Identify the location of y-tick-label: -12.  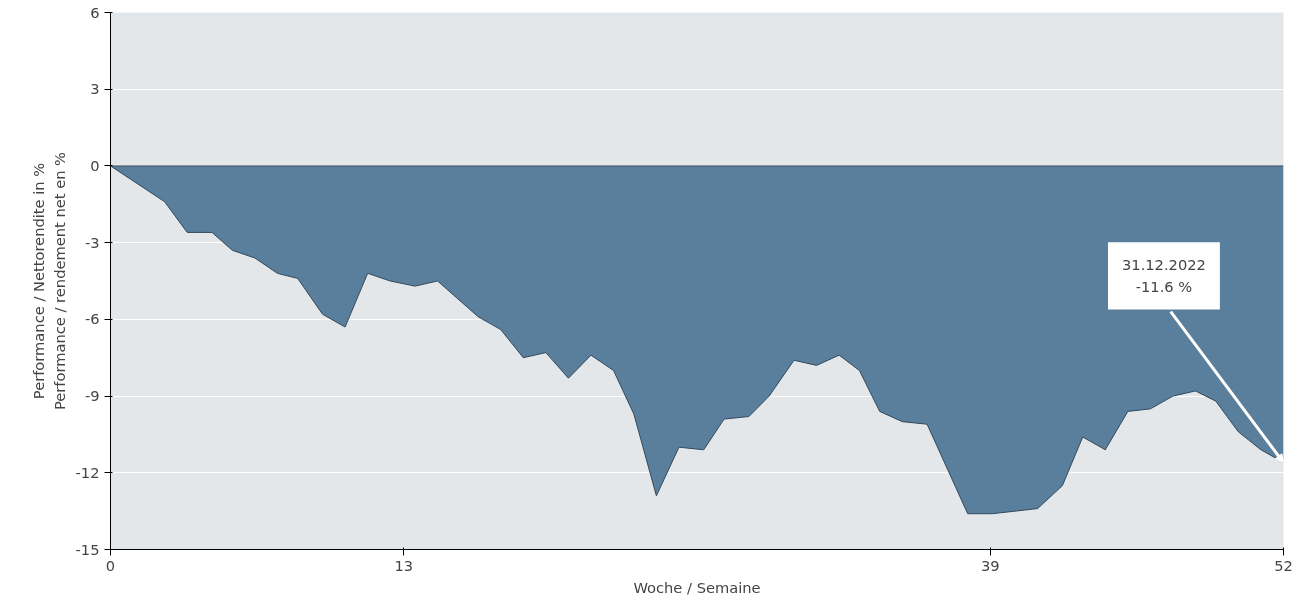
(87, 472).